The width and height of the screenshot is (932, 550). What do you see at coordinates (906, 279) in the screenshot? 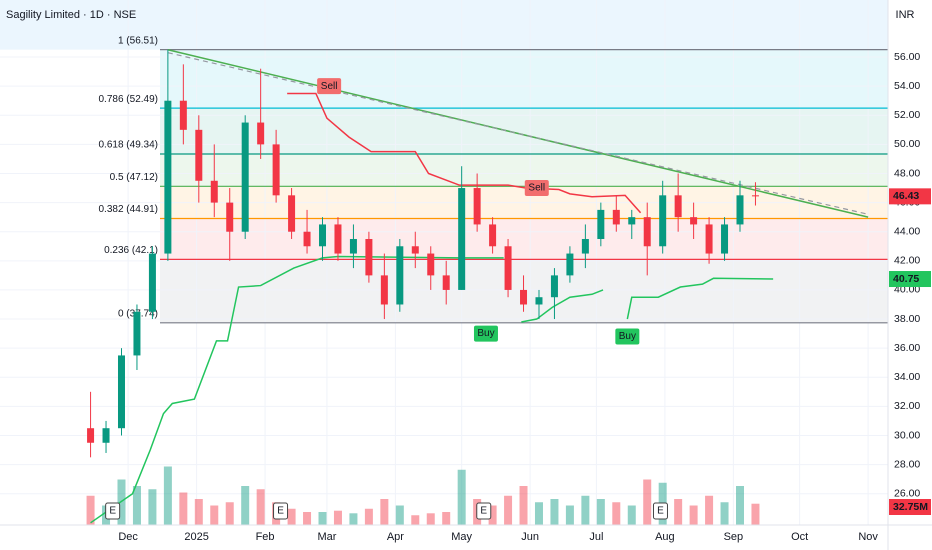
I see `price-tag-label: 40.75` at bounding box center [906, 279].